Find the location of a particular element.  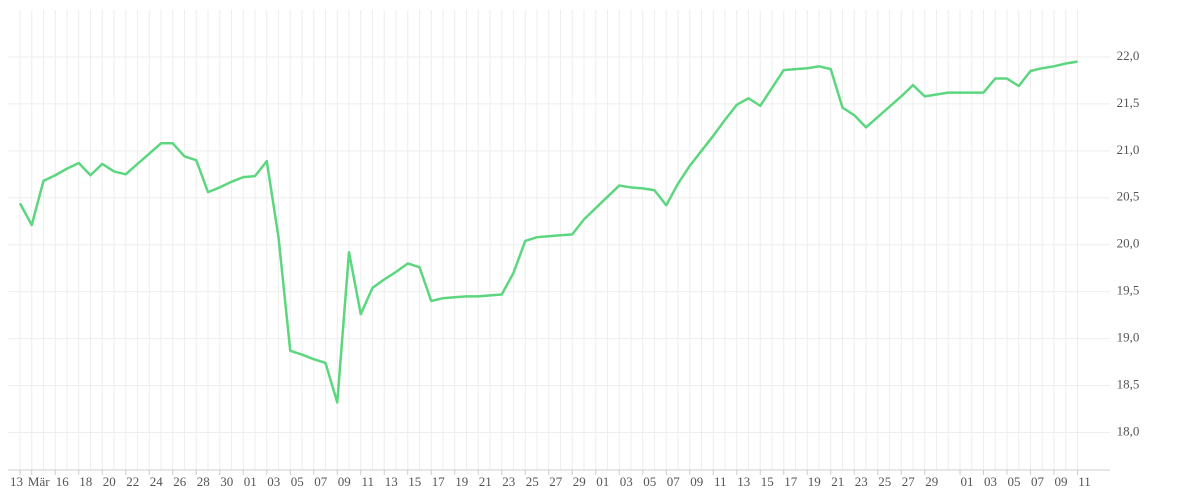

x-tick-label: 22 is located at coordinates (132, 481).